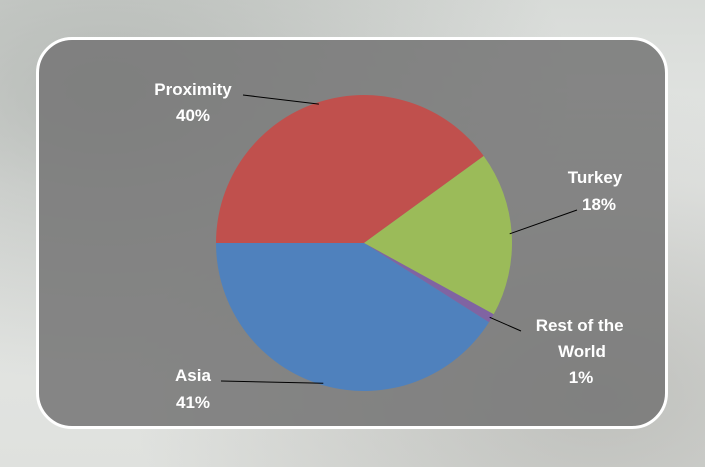 The width and height of the screenshot is (705, 467). I want to click on pie-slice-turkey, so click(438, 235).